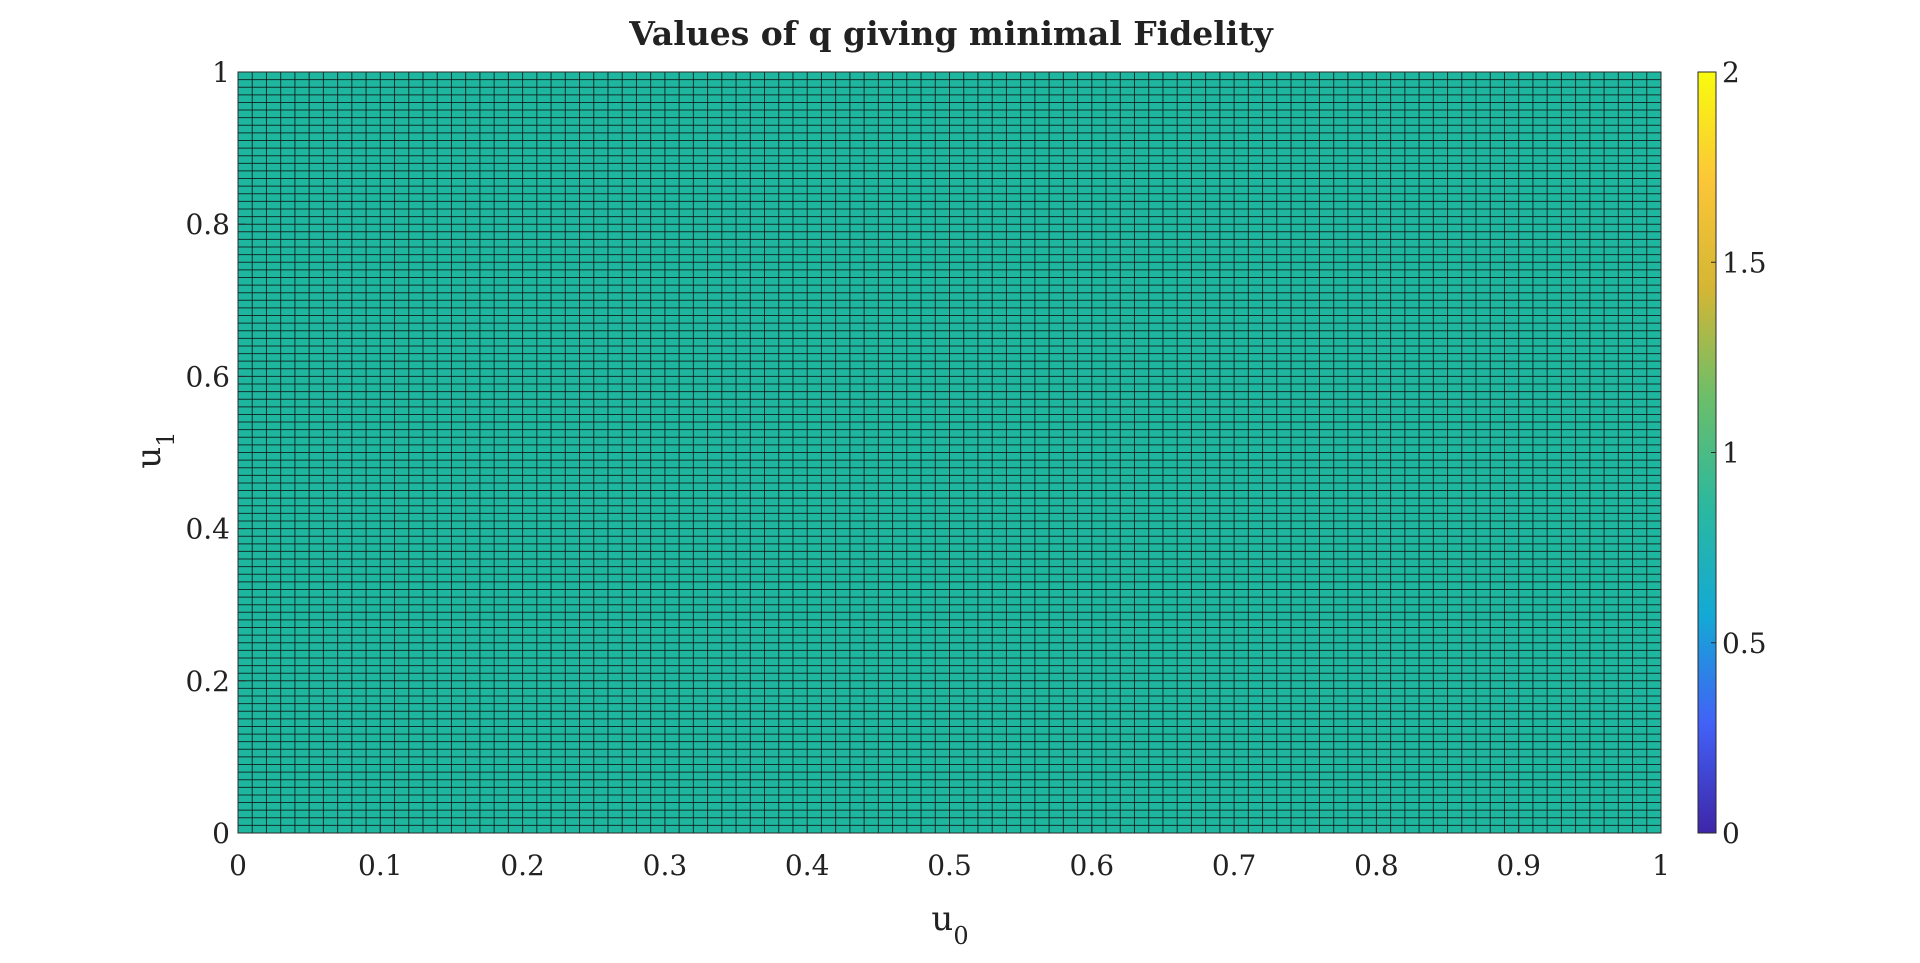 The image size is (1920, 963). What do you see at coordinates (1234, 865) in the screenshot?
I see `x-tick-label: 0.7` at bounding box center [1234, 865].